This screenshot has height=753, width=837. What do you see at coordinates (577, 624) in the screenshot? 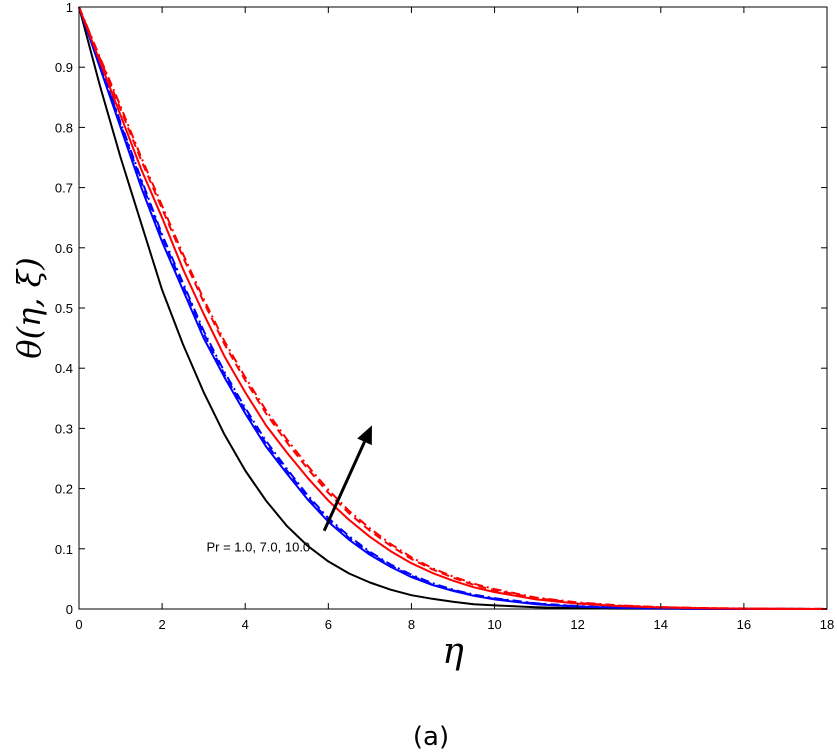
I see `x-tick-label: 12` at bounding box center [577, 624].